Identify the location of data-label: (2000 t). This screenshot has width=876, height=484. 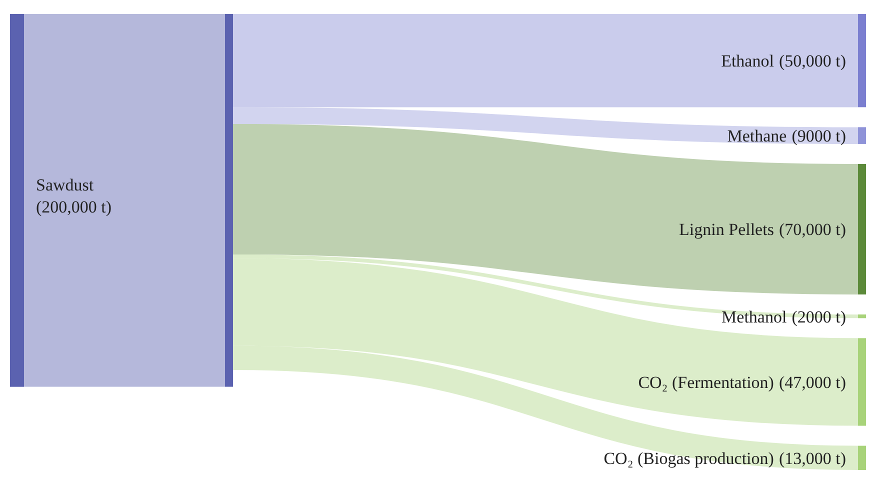
(819, 316).